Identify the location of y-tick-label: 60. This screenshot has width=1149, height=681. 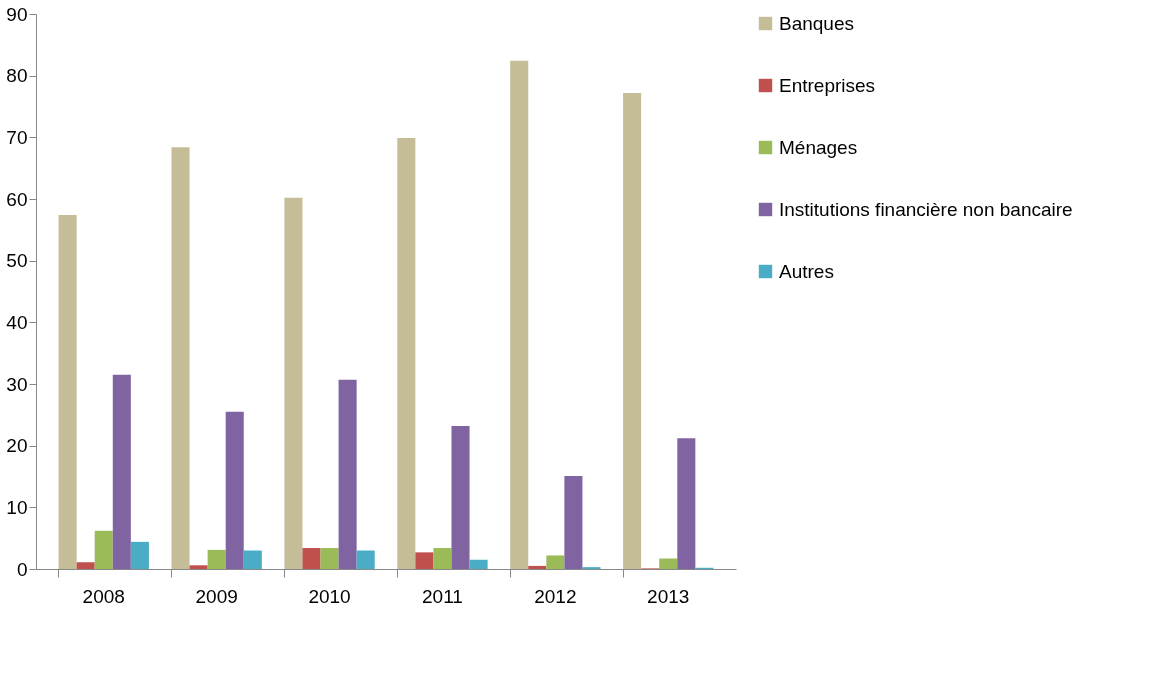
(17, 199).